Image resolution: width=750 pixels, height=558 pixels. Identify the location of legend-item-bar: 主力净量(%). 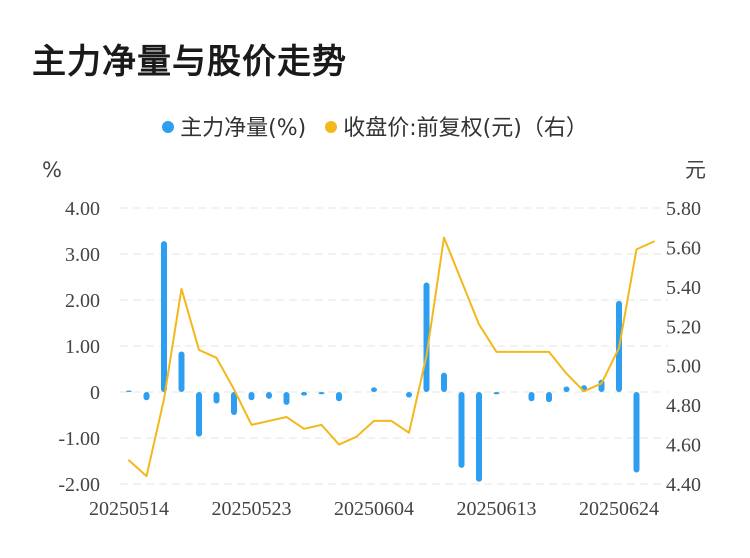
(234, 126).